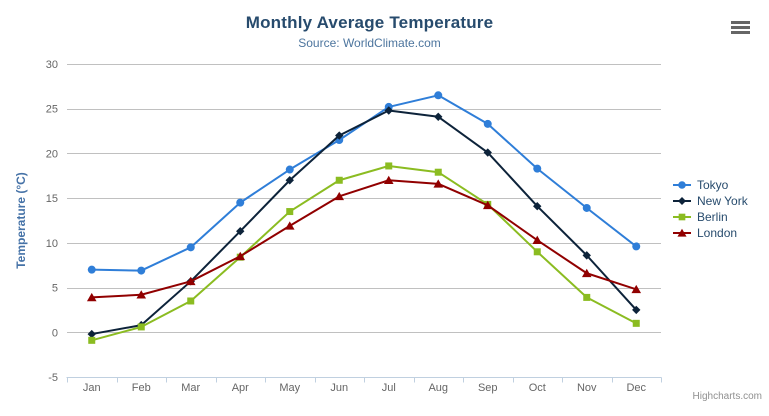  Describe the element at coordinates (369, 22) in the screenshot. I see `chart-title: Monthly Average Temperature` at that location.